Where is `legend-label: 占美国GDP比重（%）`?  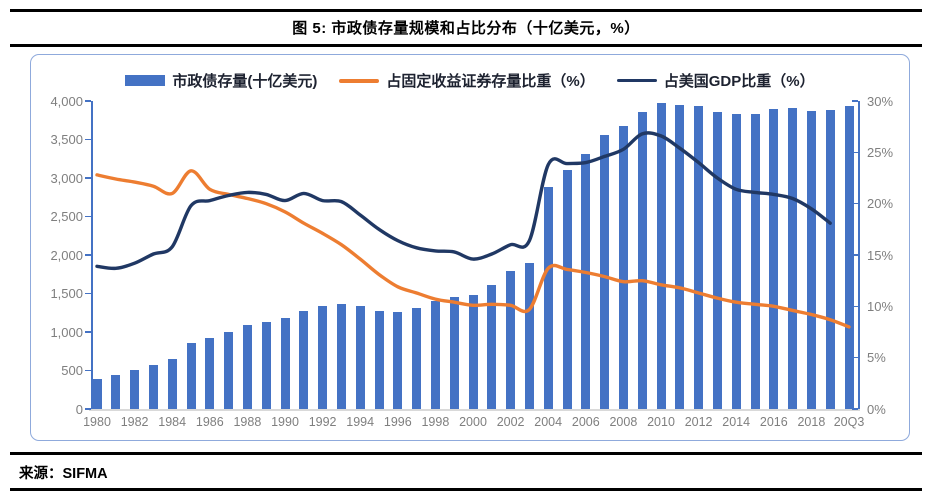 legend-label: 占美国GDP比重（%） is located at coordinates (739, 81).